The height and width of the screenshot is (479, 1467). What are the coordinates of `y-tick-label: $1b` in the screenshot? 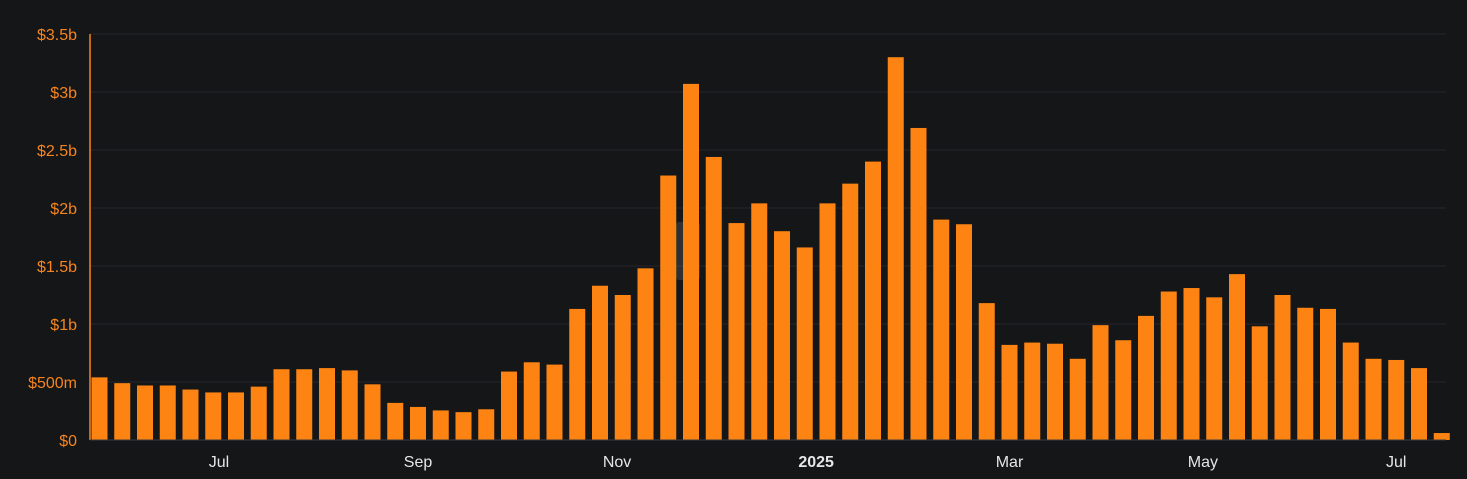 It's located at (63, 325).